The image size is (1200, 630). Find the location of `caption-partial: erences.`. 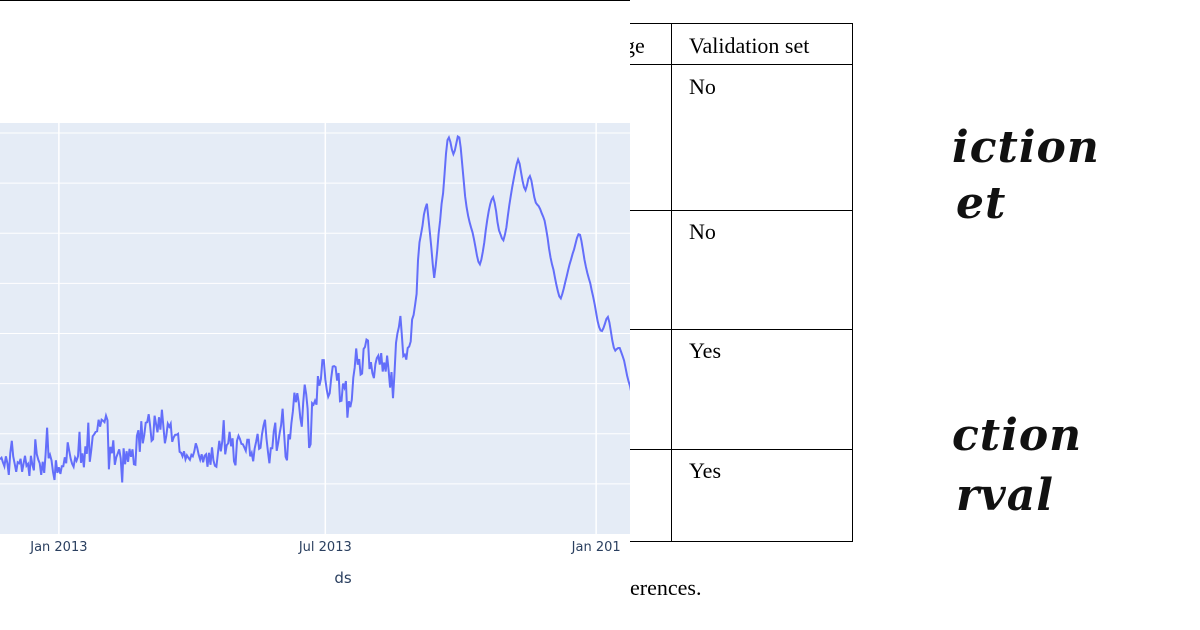

caption-partial: erences. is located at coordinates (666, 587).